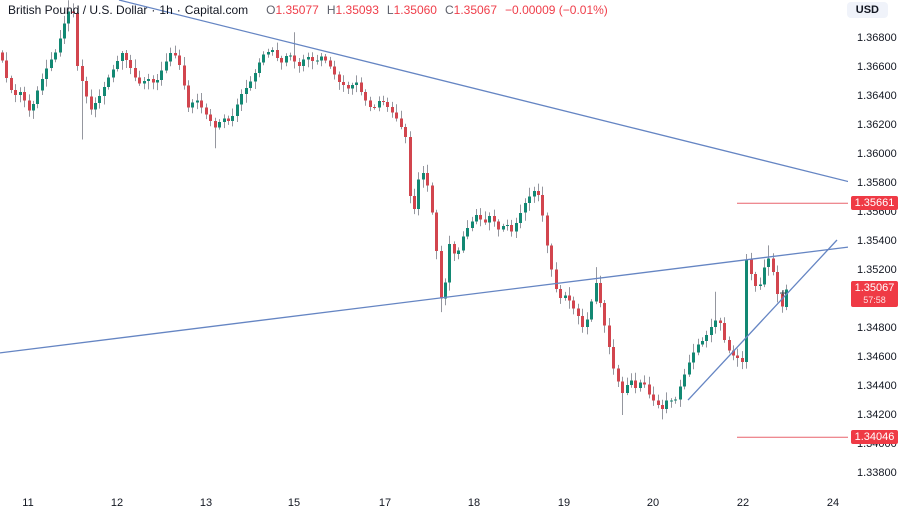 This screenshot has height=519, width=900. Describe the element at coordinates (117, 503) in the screenshot. I see `time-tick-label: 12` at that location.